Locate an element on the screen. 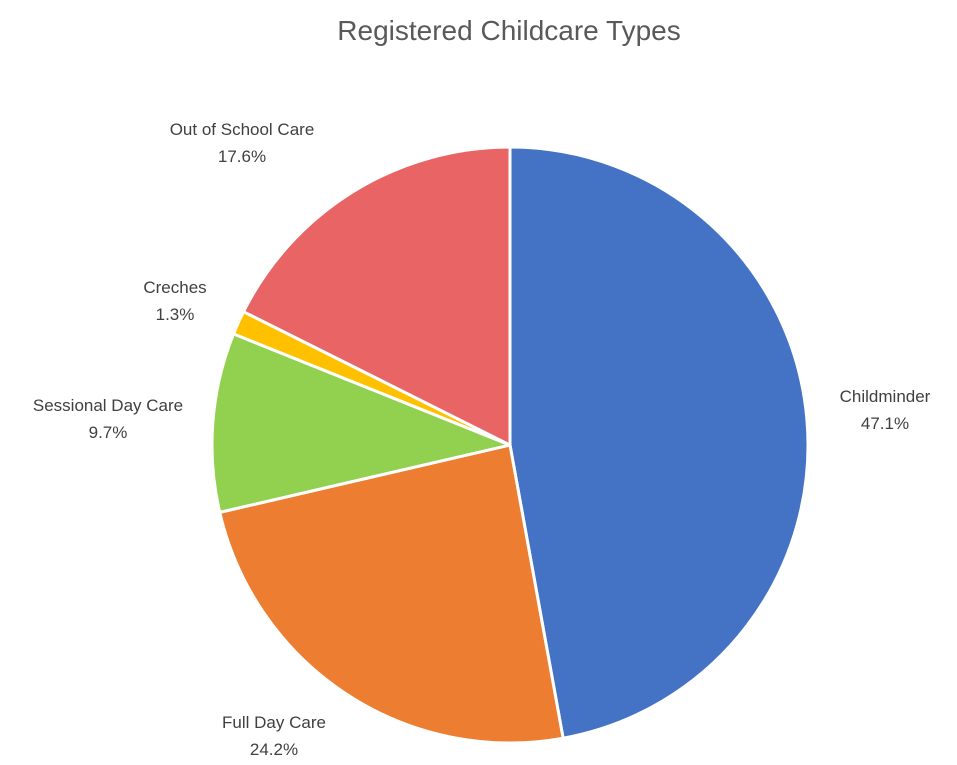  pie-slice-full-day-care is located at coordinates (391, 594).